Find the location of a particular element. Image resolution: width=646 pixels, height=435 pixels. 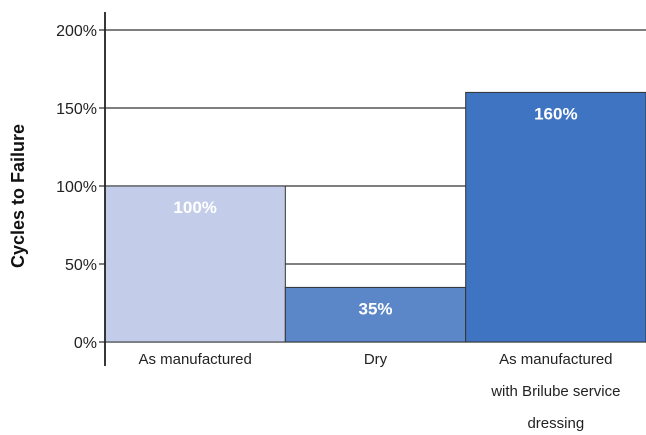

y-tick-label-2: 100% is located at coordinates (76, 187).